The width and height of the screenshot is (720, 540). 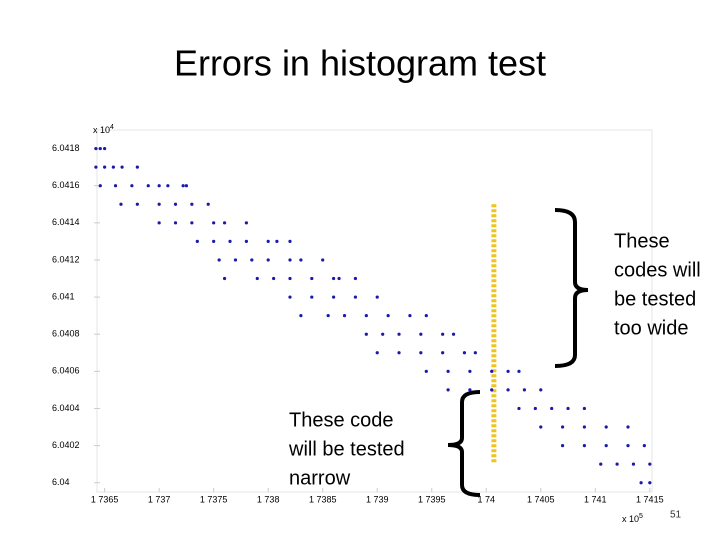 What do you see at coordinates (642, 241) in the screenshot?
I see `annotation: These` at bounding box center [642, 241].